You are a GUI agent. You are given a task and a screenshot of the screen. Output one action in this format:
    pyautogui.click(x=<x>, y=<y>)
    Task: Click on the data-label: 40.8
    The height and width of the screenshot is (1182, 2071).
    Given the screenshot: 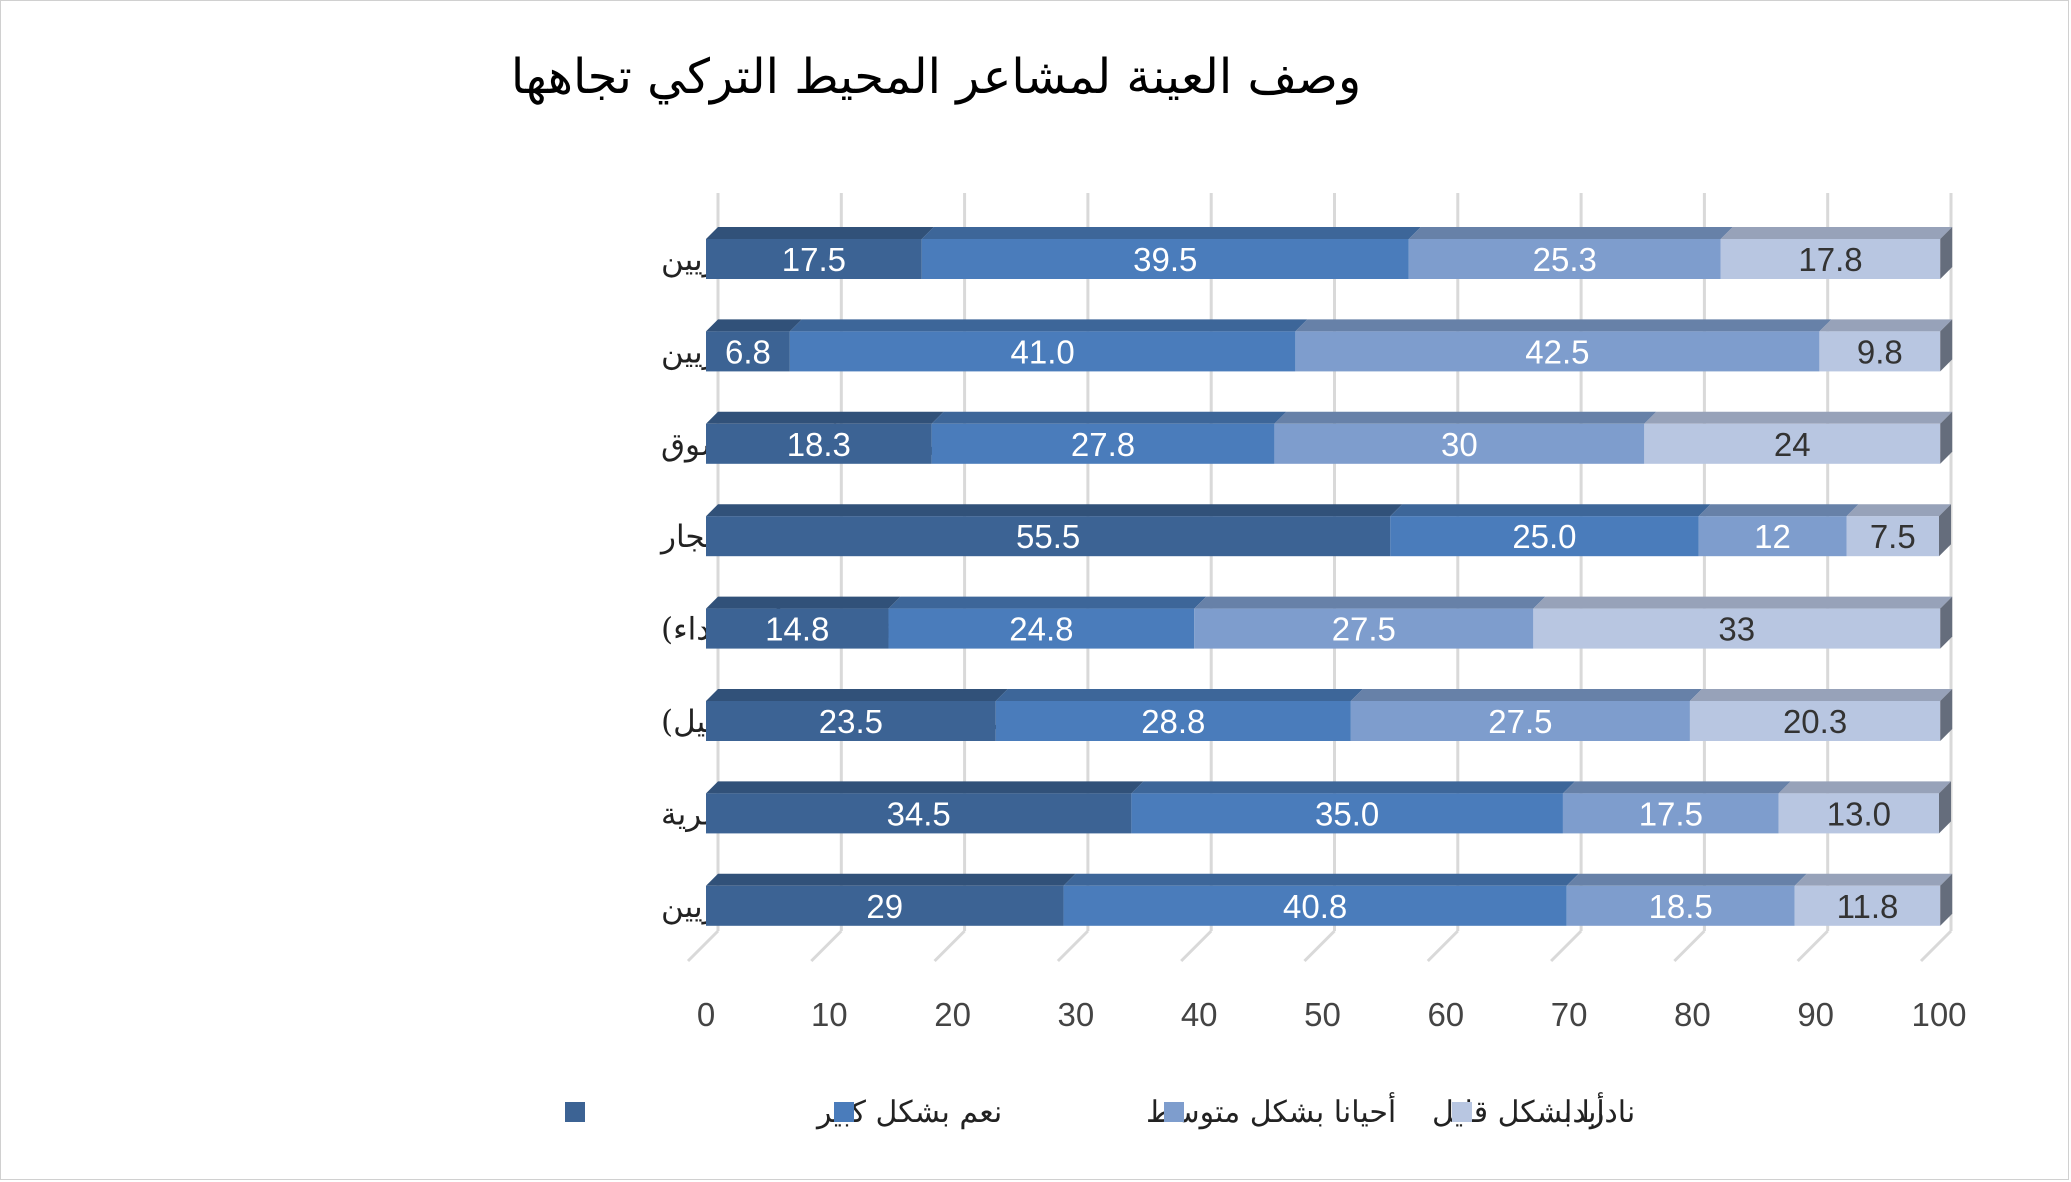 What is the action you would take?
    pyautogui.click(x=1315, y=906)
    